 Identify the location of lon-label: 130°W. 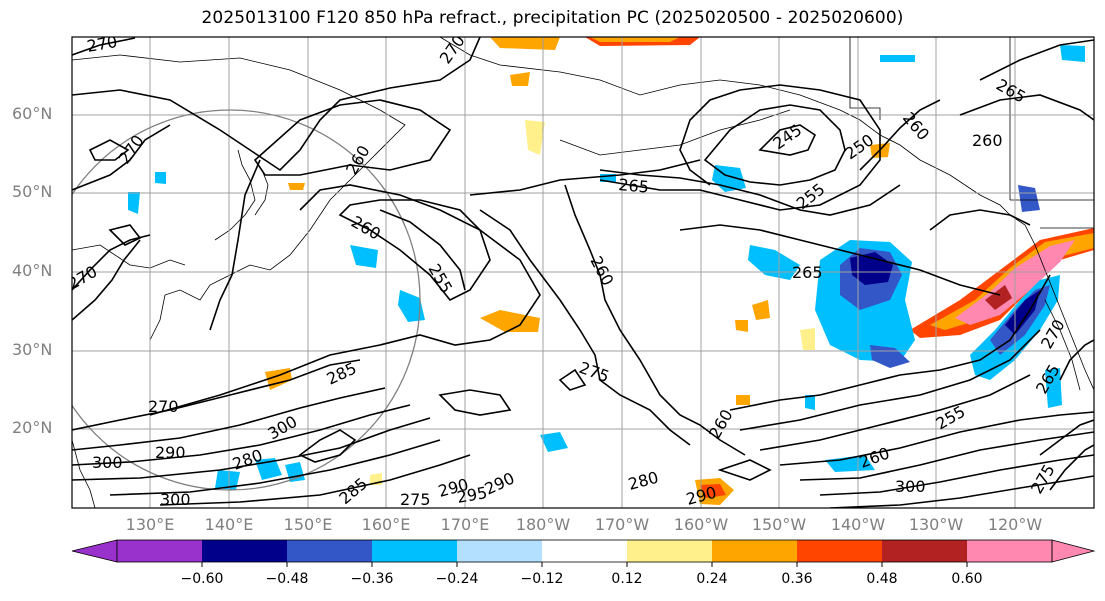
(936, 524).